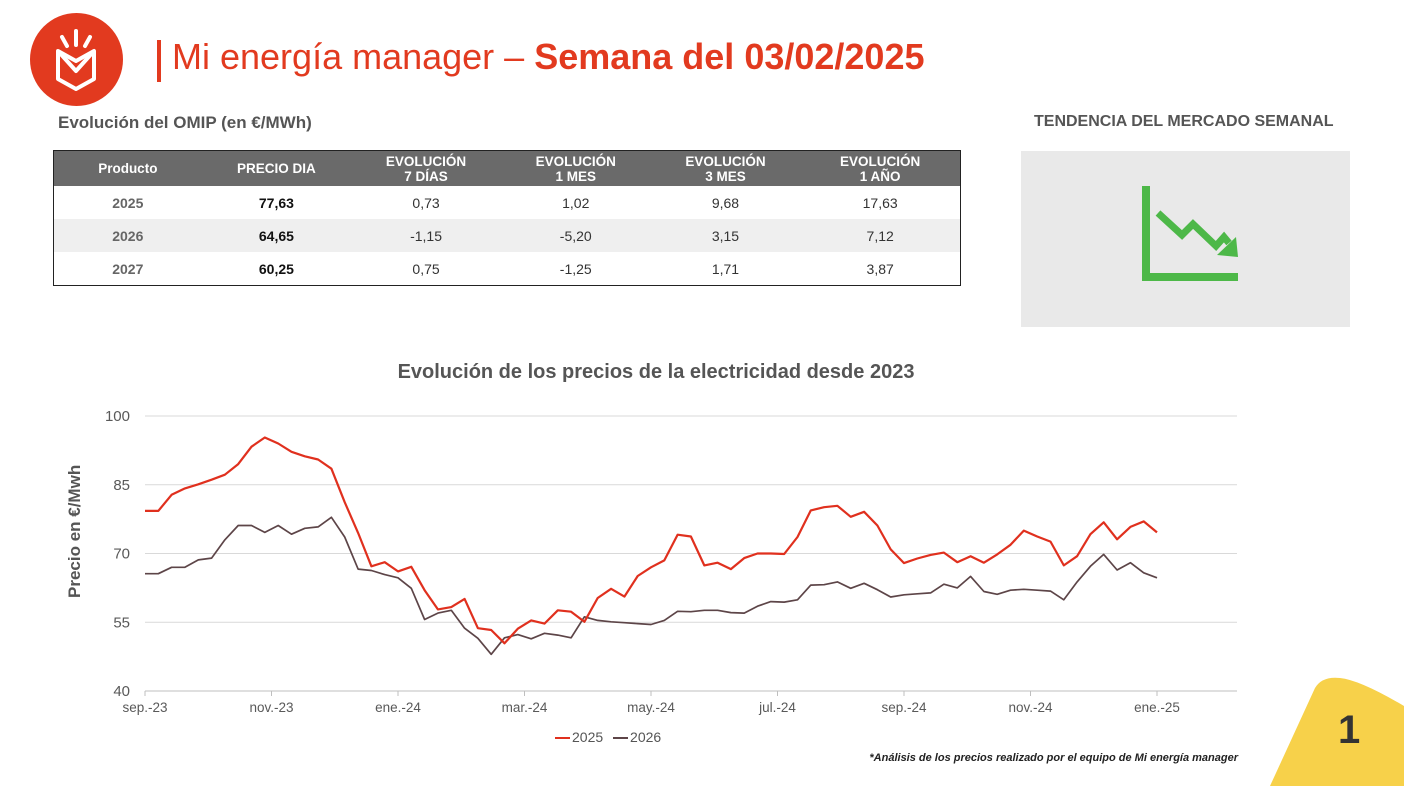 The height and width of the screenshot is (786, 1404). I want to click on x-tick-label: sep.-23, so click(144, 707).